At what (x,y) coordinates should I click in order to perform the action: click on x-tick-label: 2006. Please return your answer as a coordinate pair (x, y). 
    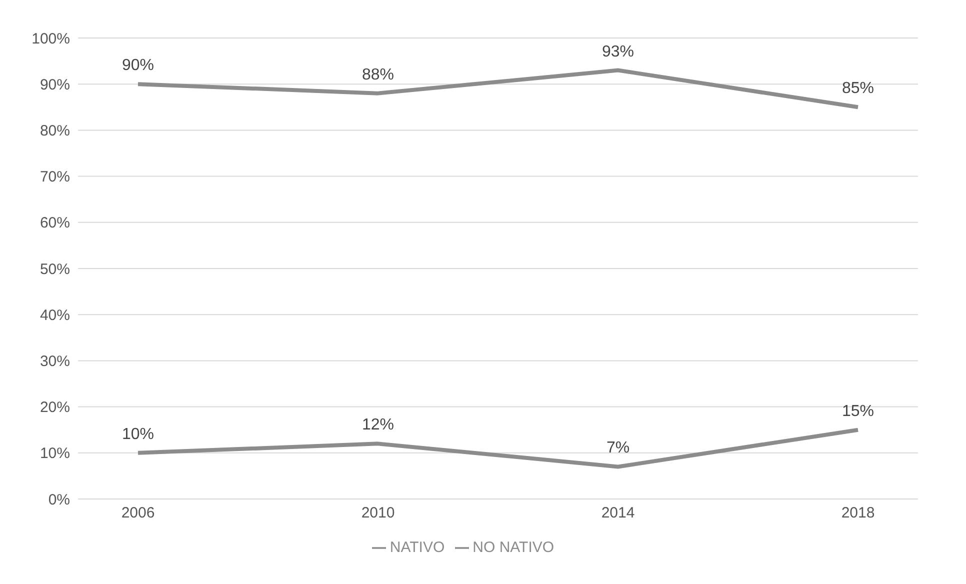
    Looking at the image, I should click on (138, 513).